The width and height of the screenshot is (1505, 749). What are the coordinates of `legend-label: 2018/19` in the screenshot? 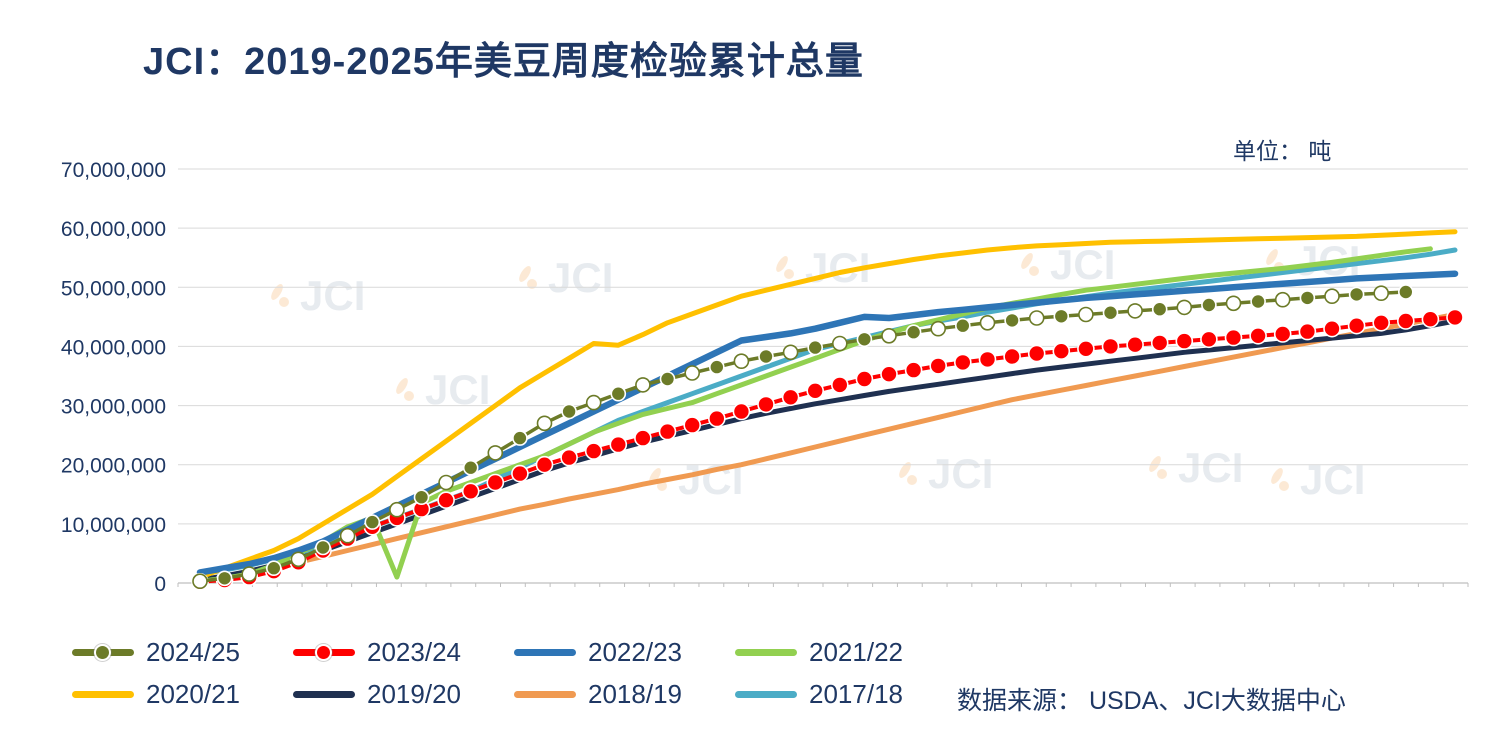 It's located at (635, 693).